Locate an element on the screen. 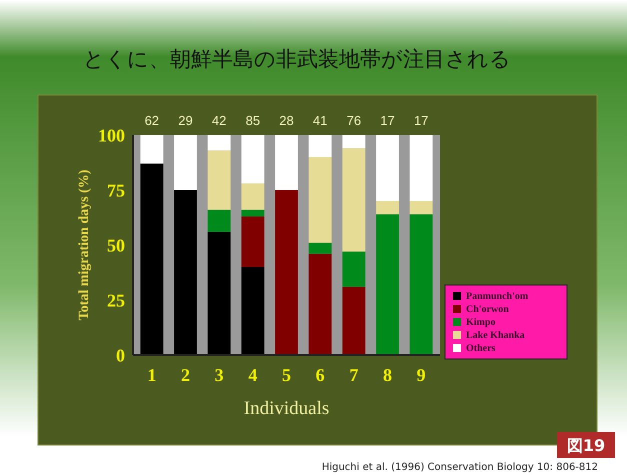 The image size is (627, 475). x-tick-label: 6 is located at coordinates (320, 375).